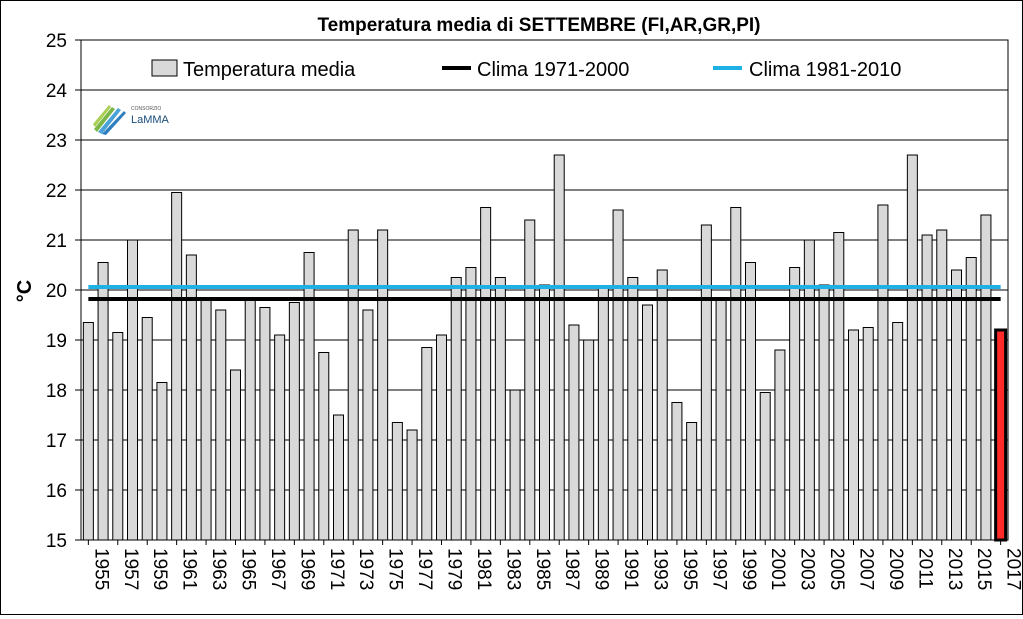 This screenshot has width=1023, height=619. I want to click on y-tick-label: 21, so click(56, 241).